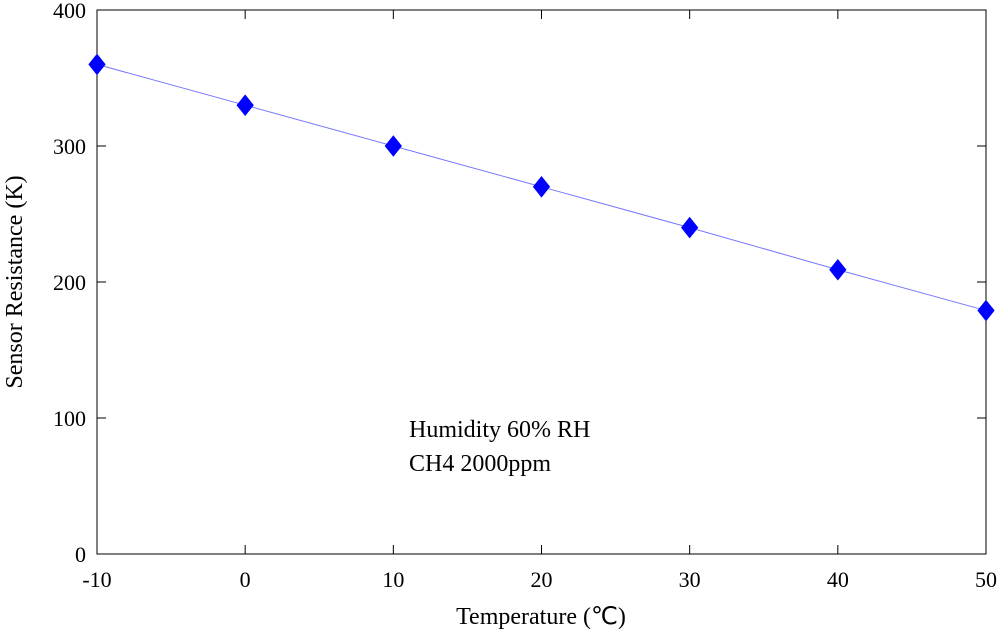  Describe the element at coordinates (541, 617) in the screenshot. I see `x-axis-title: Temperature (℃)` at that location.